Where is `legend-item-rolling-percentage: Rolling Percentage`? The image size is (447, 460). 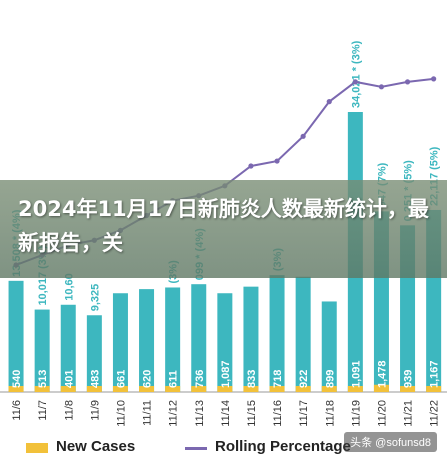 legend-item-rolling-percentage: Rolling Percentage is located at coordinates (275, 447).